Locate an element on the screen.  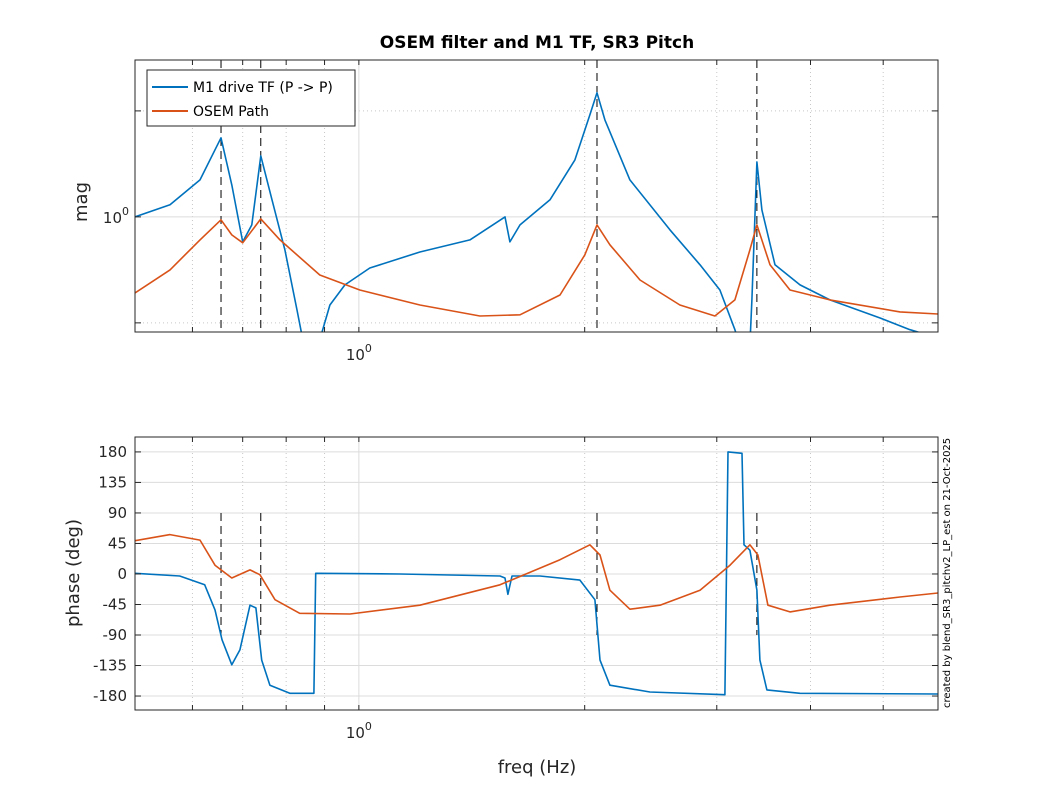
legend: M1 drive TF (P -> P) OSEM Path is located at coordinates (251, 98).